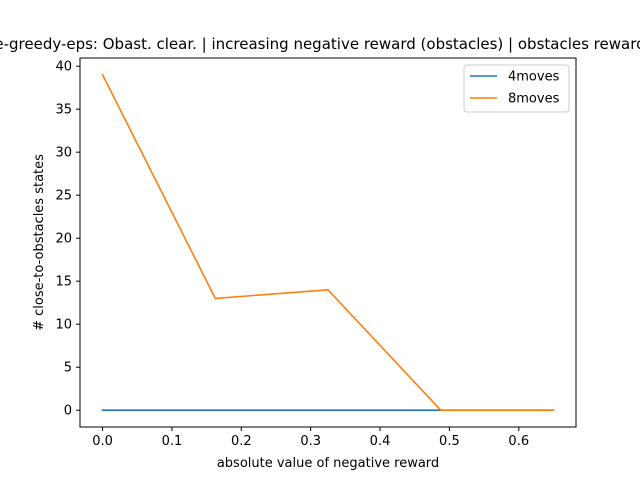 Image resolution: width=640 pixels, height=480 pixels. Describe the element at coordinates (63, 239) in the screenshot. I see `y-tick-label: 20` at that location.